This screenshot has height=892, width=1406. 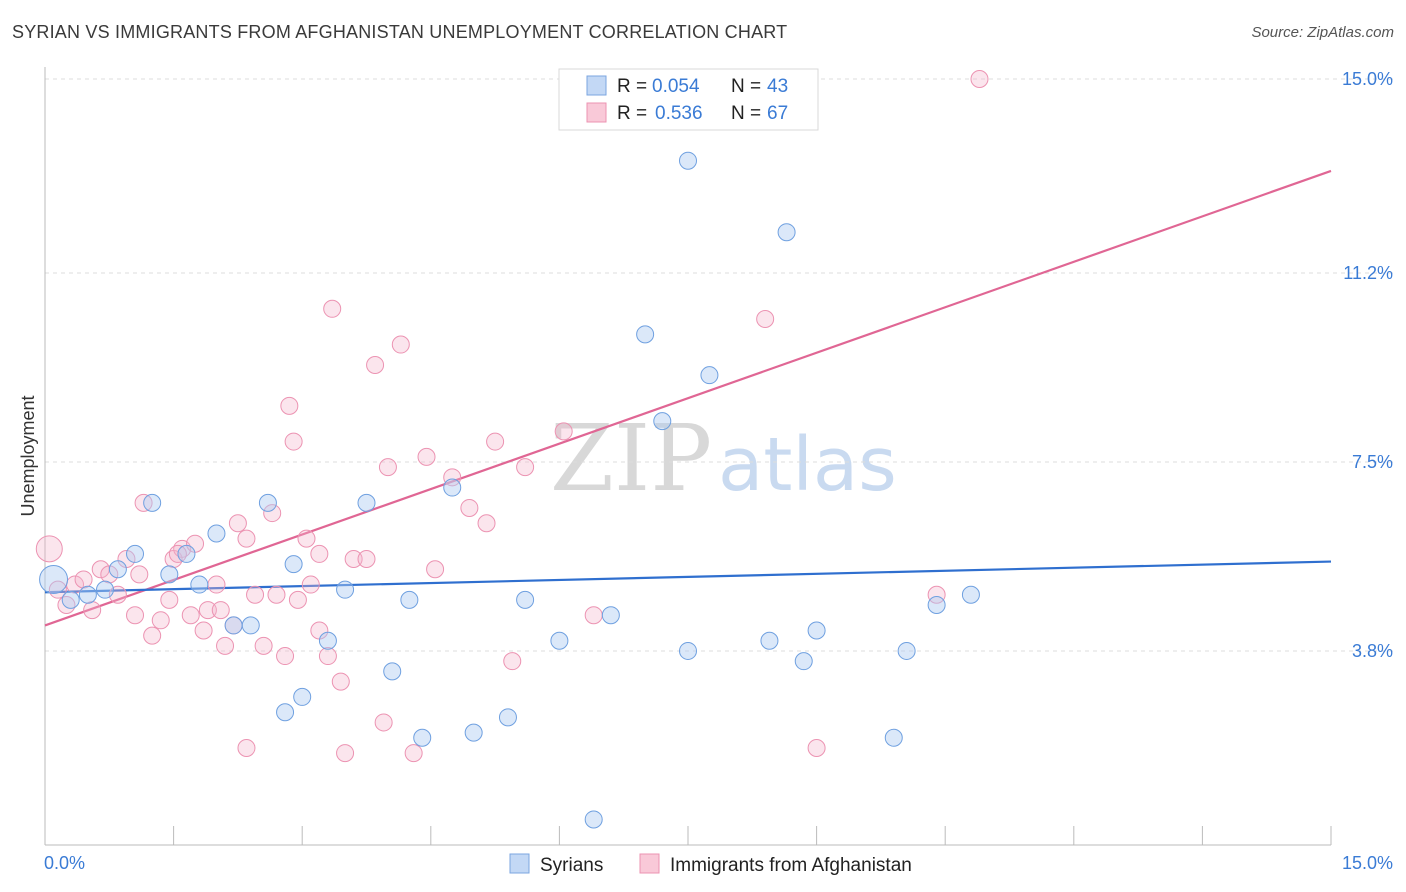 What do you see at coordinates (679, 113) in the screenshot?
I see `legend-afghanistan-r-value: 0.536` at bounding box center [679, 113].